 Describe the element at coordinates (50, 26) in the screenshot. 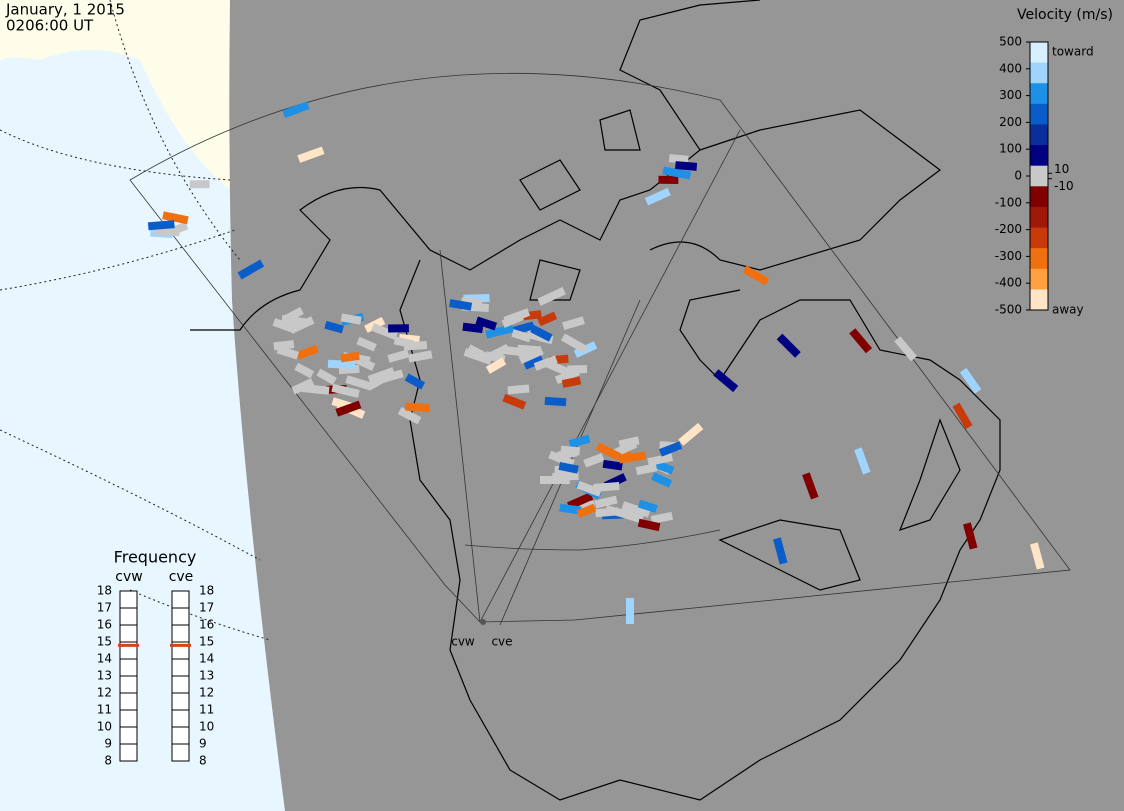

I see `time: 0206:00 UT` at that location.